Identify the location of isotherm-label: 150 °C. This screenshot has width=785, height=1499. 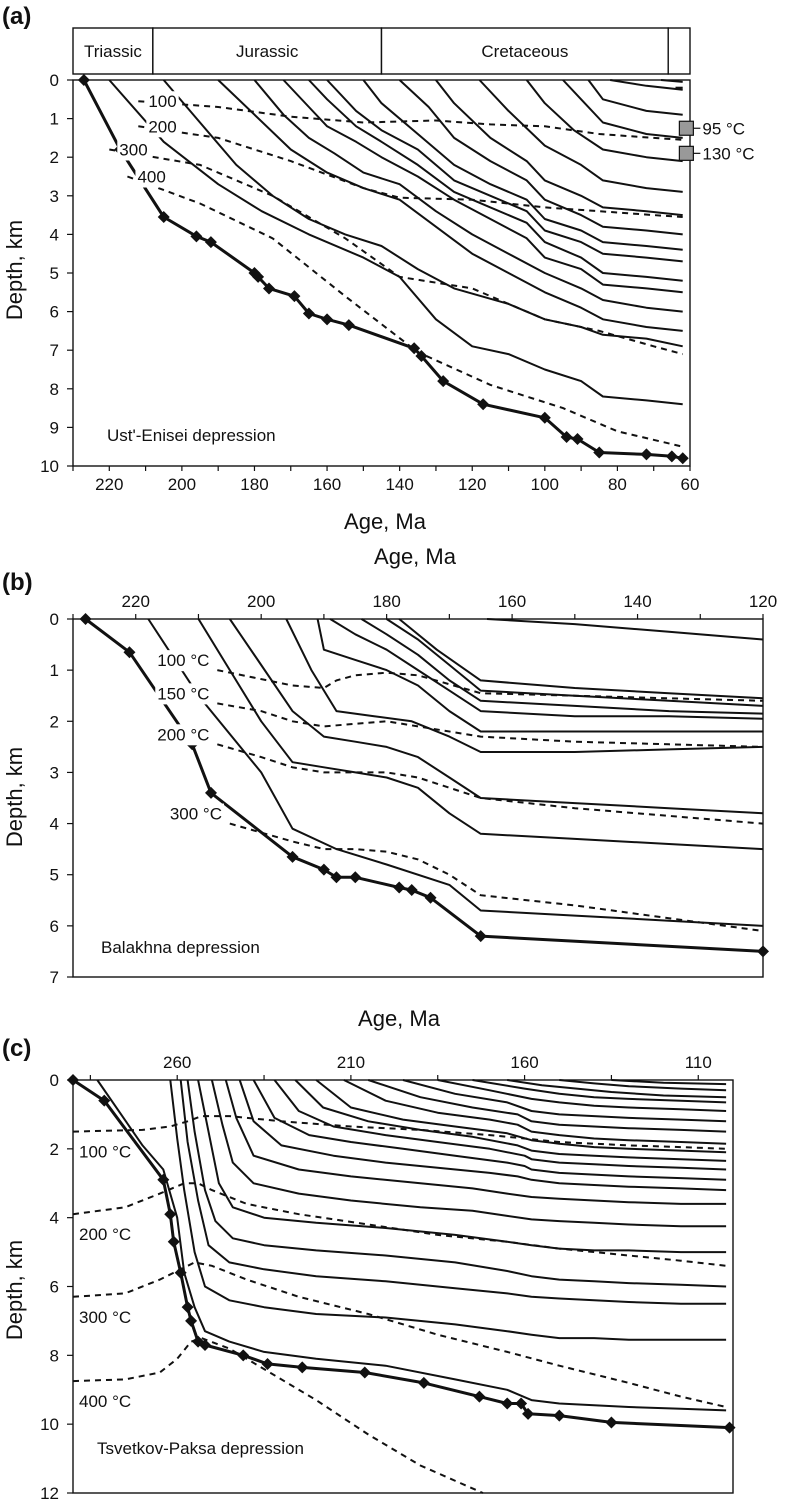
(183, 693).